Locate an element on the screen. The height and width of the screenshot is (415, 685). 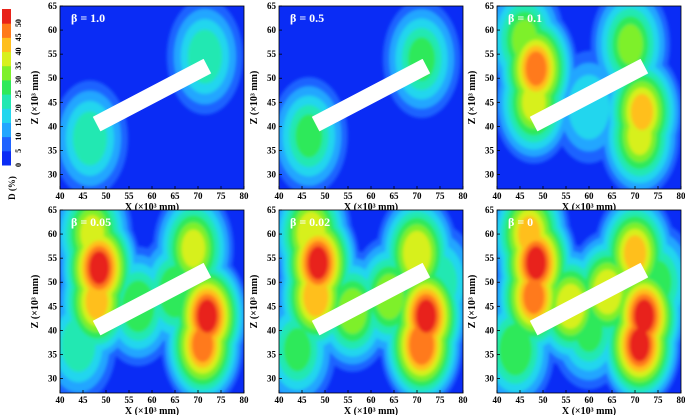
colorbar-tick-label: 20 is located at coordinates (18, 108).